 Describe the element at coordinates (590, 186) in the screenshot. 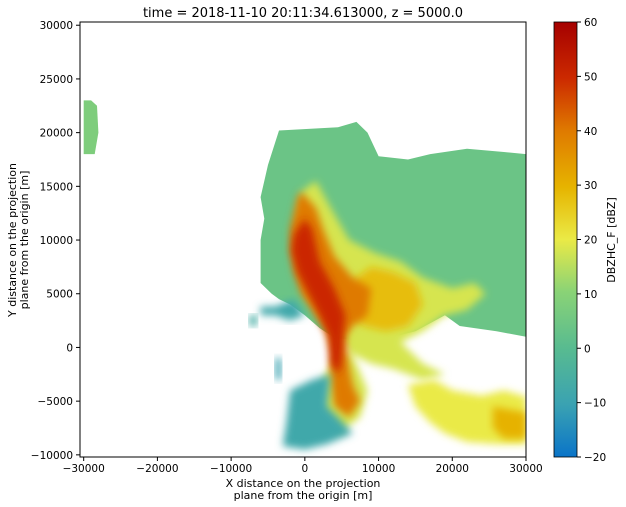

I see `colorbar-tick-label: 30` at that location.